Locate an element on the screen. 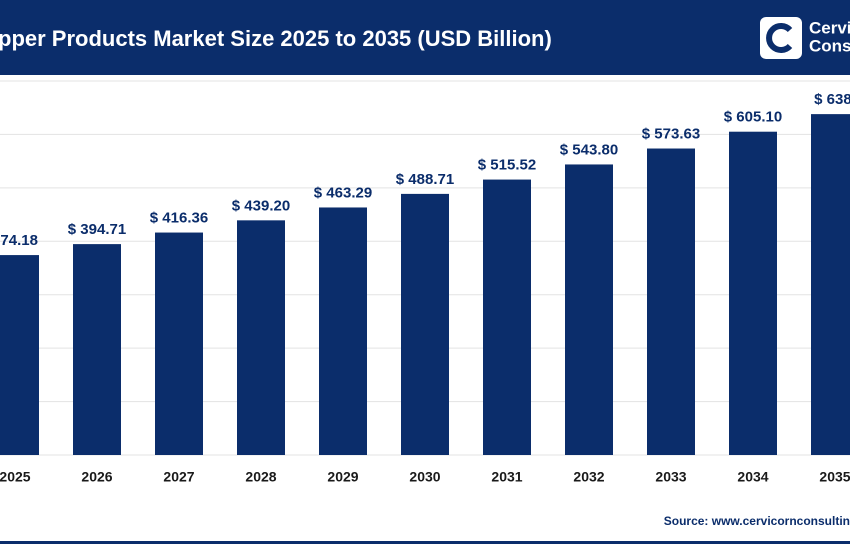 Image resolution: width=850 pixels, height=550 pixels. x-tick-label: 2033 is located at coordinates (670, 477).